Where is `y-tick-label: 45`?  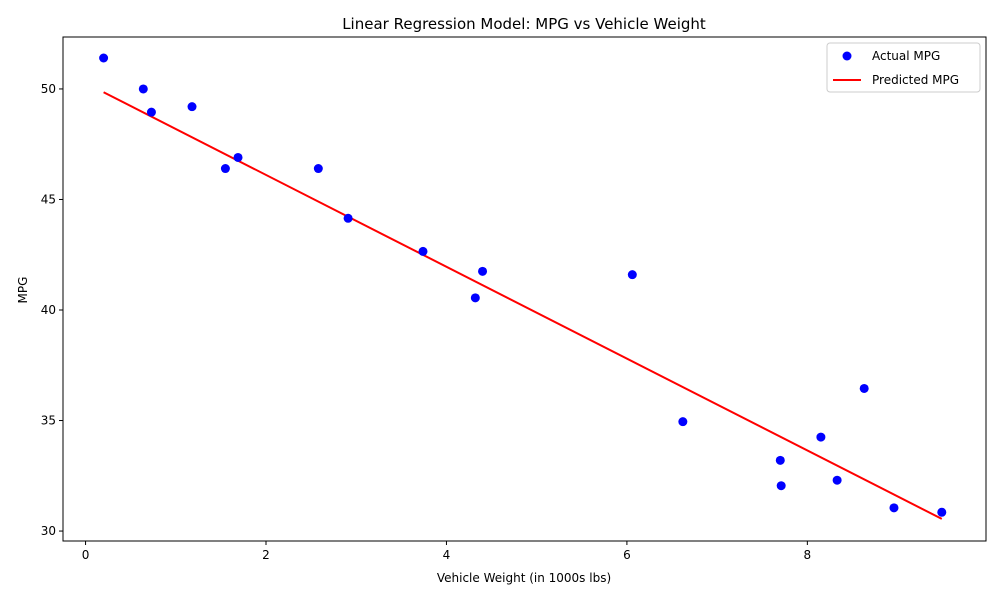 y-tick-label: 45 is located at coordinates (48, 199).